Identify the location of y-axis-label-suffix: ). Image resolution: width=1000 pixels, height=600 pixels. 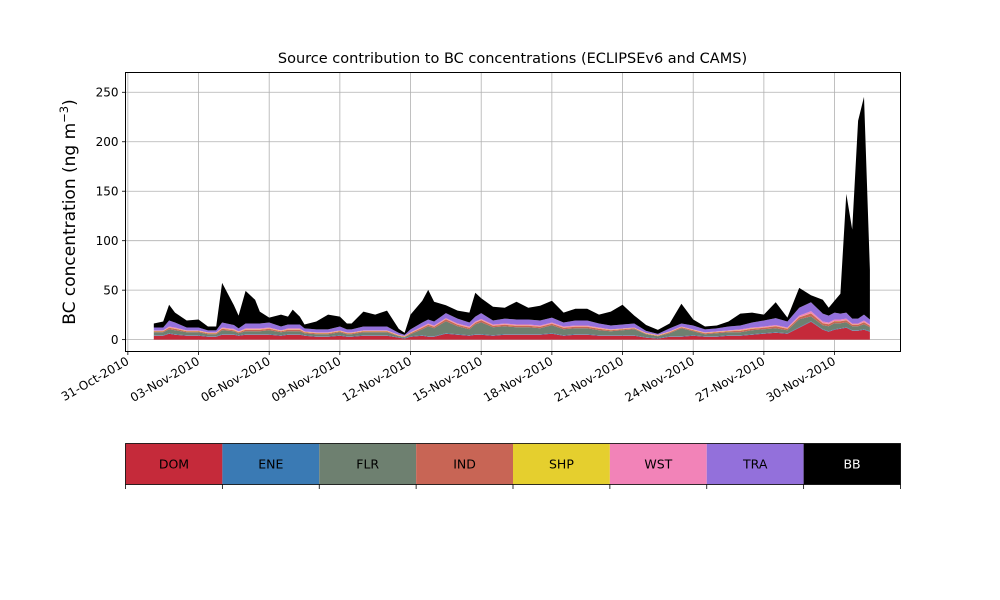
(70, 102).